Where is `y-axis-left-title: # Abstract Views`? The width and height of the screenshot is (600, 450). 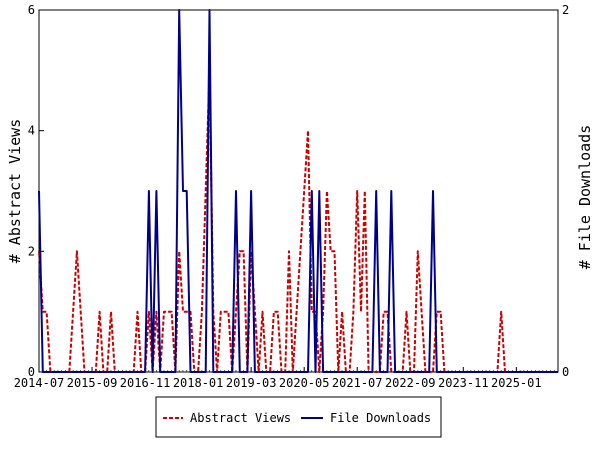
y-axis-left-title: # Abstract Views is located at coordinates (15, 191).